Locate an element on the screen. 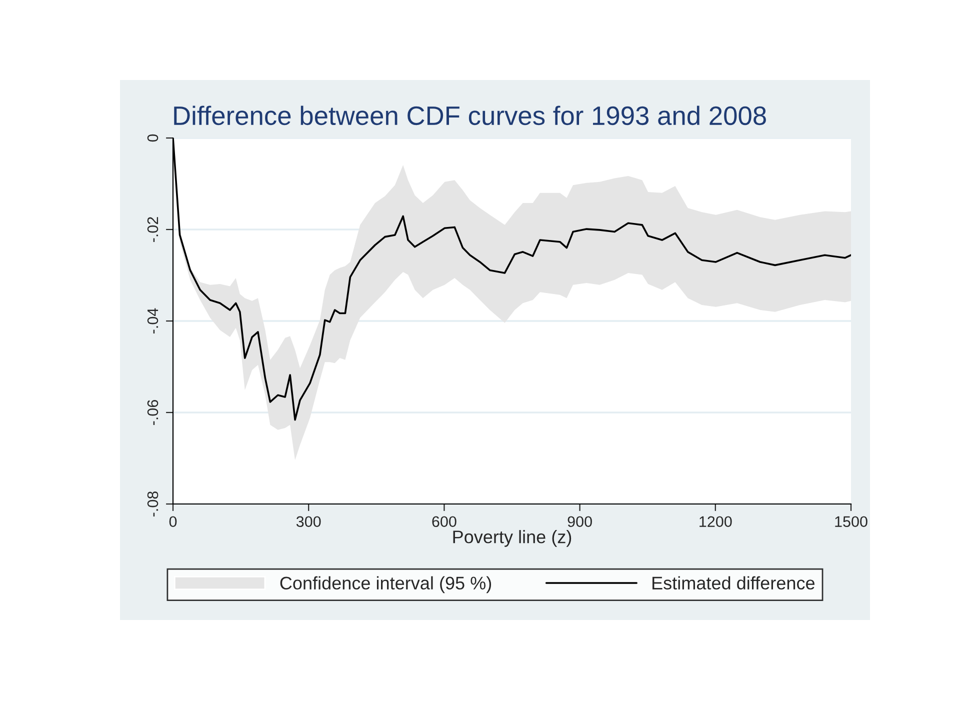 This screenshot has height=722, width=963. x-tick-label: 900 is located at coordinates (580, 522).